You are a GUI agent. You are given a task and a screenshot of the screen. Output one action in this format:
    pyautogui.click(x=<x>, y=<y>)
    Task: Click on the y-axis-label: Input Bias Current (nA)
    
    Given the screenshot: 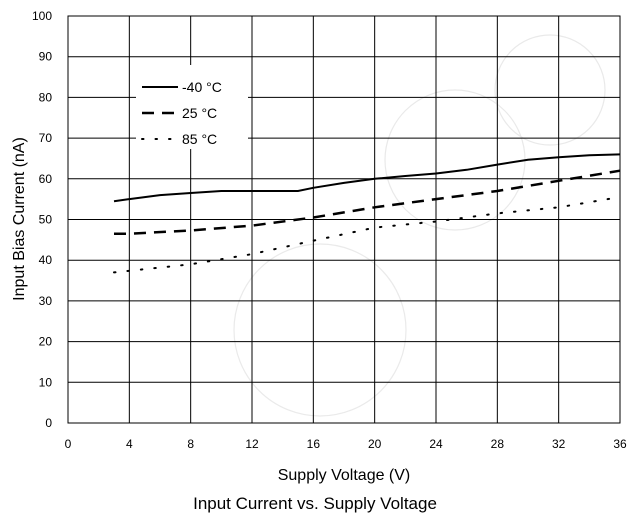 What is the action you would take?
    pyautogui.click(x=19, y=219)
    